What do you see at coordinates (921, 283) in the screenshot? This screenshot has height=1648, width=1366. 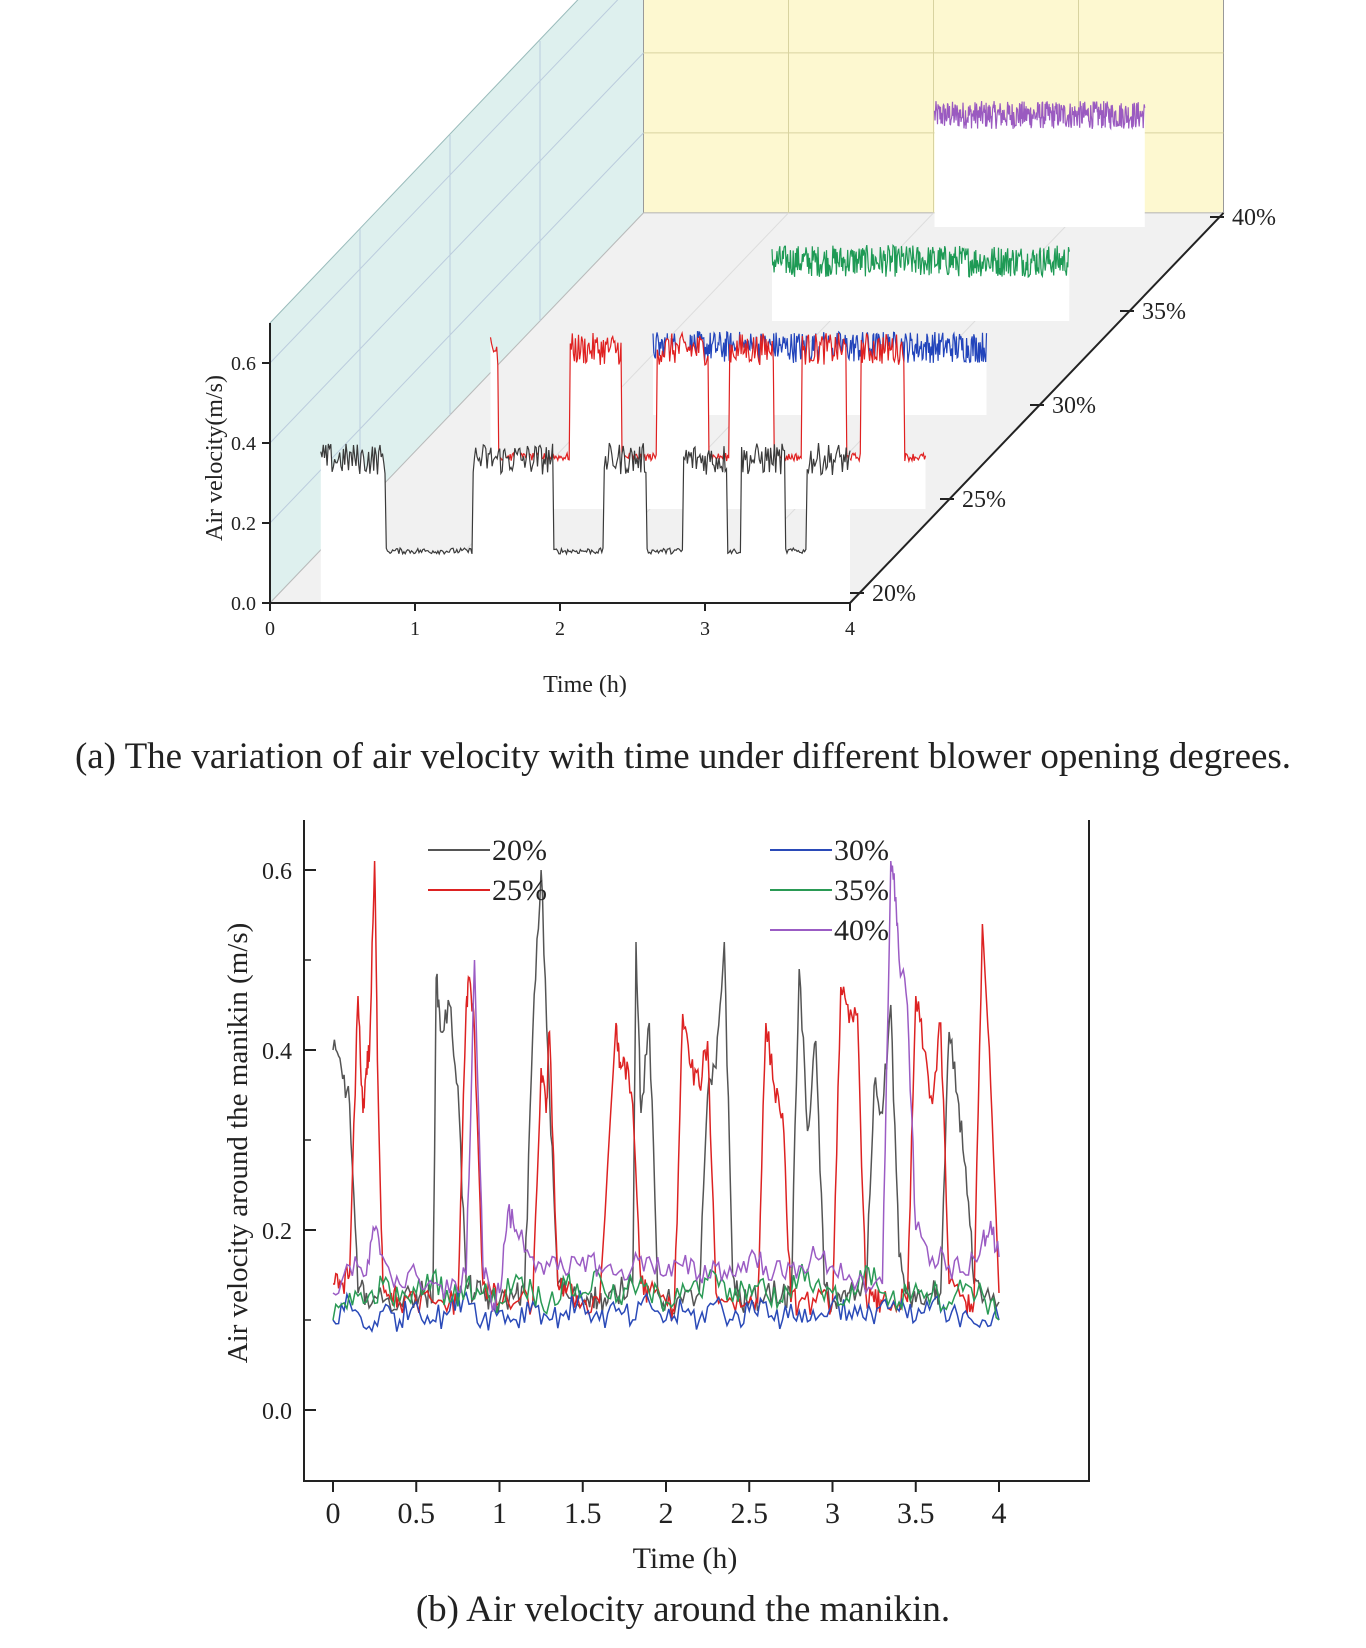 I see `series-curtain-35%` at bounding box center [921, 283].